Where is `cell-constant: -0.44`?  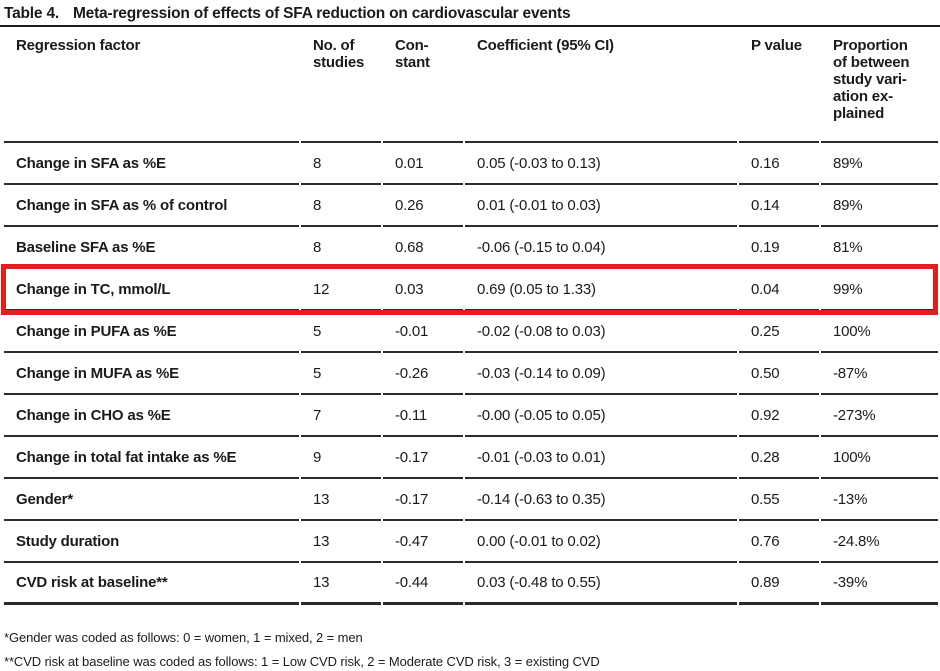
cell-constant: -0.44 is located at coordinates (423, 584).